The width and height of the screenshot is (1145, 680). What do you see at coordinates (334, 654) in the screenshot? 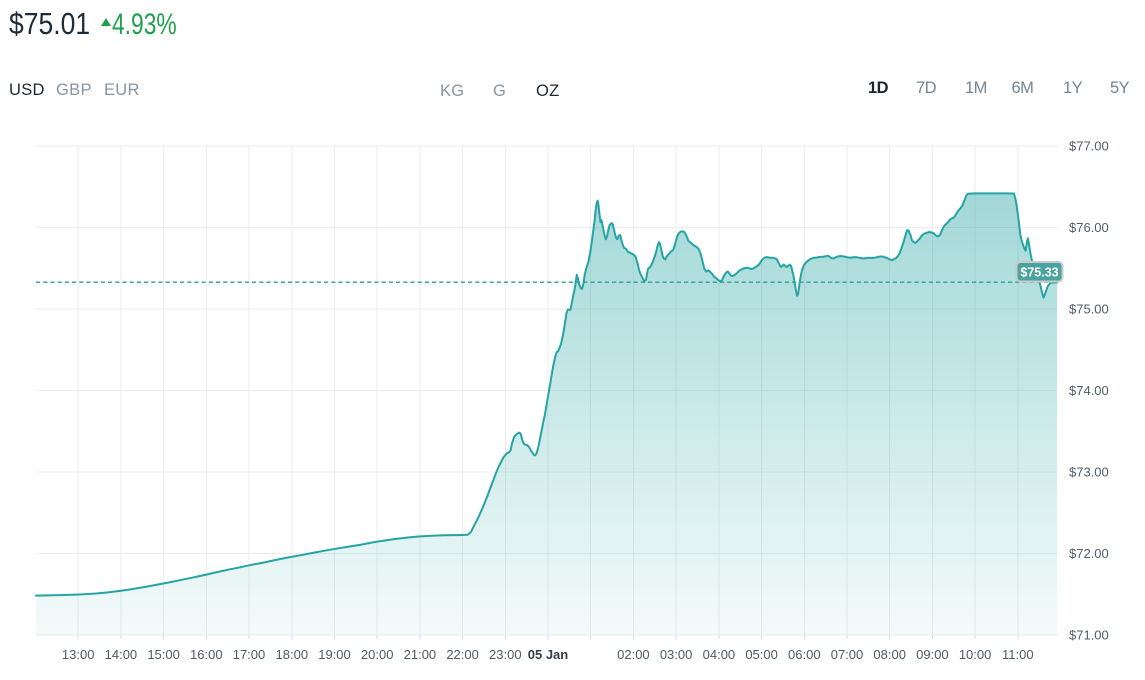
I see `svg-text: 19:00` at bounding box center [334, 654].